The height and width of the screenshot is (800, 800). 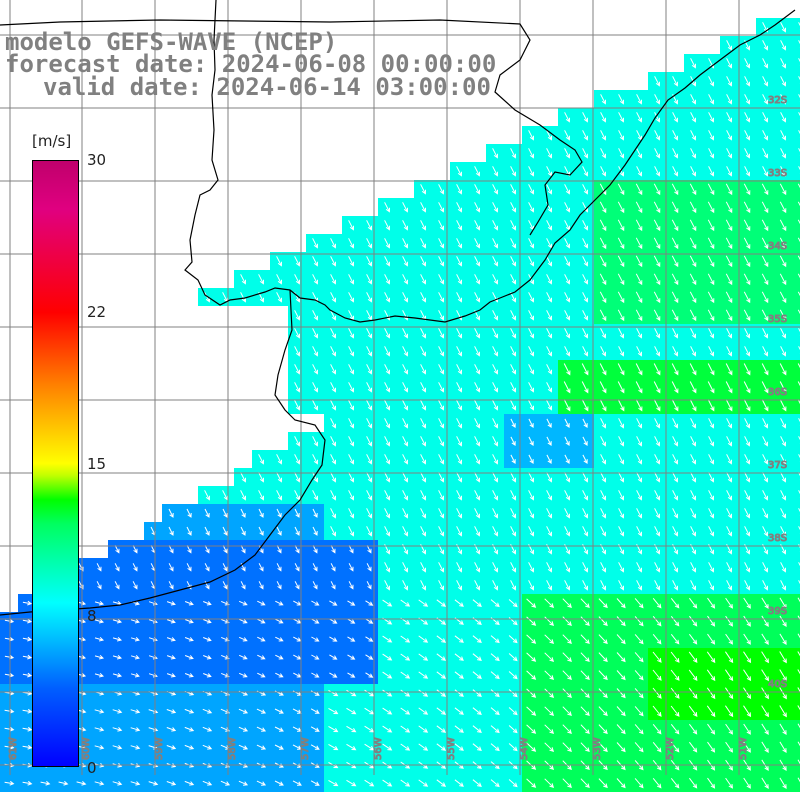 What do you see at coordinates (597, 748) in the screenshot?
I see `lon-label: 53W` at bounding box center [597, 748].